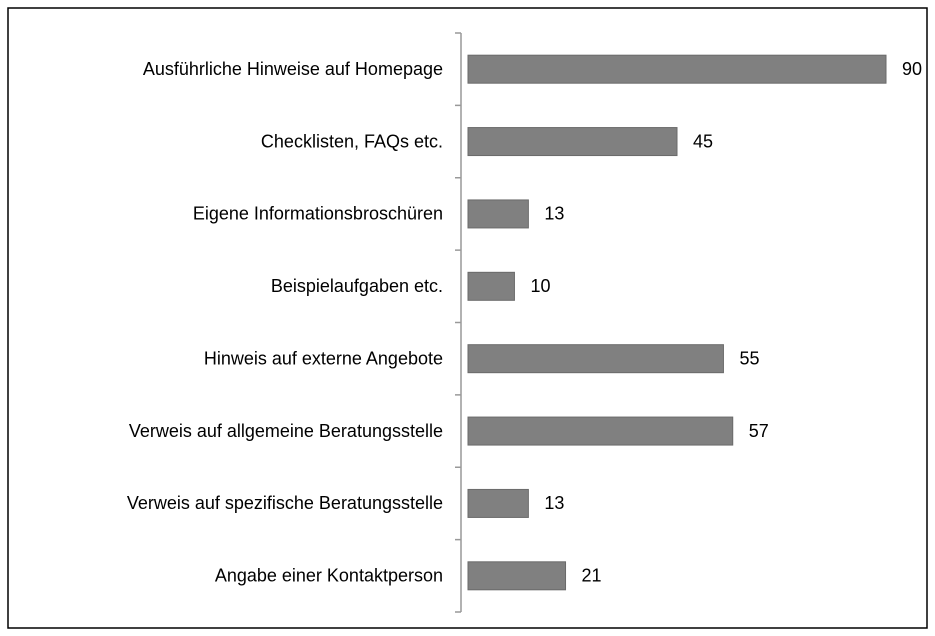 The image size is (935, 636). I want to click on value-label: 10, so click(540, 286).